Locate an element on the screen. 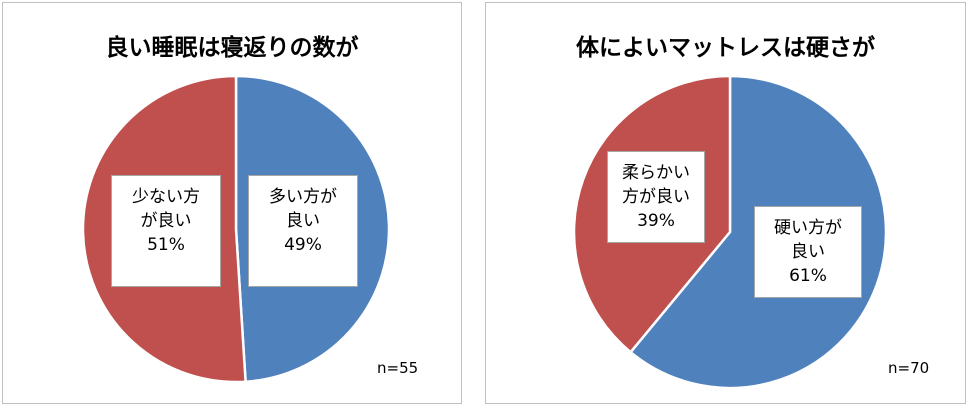  data-label-percent: 61% is located at coordinates (808, 276).